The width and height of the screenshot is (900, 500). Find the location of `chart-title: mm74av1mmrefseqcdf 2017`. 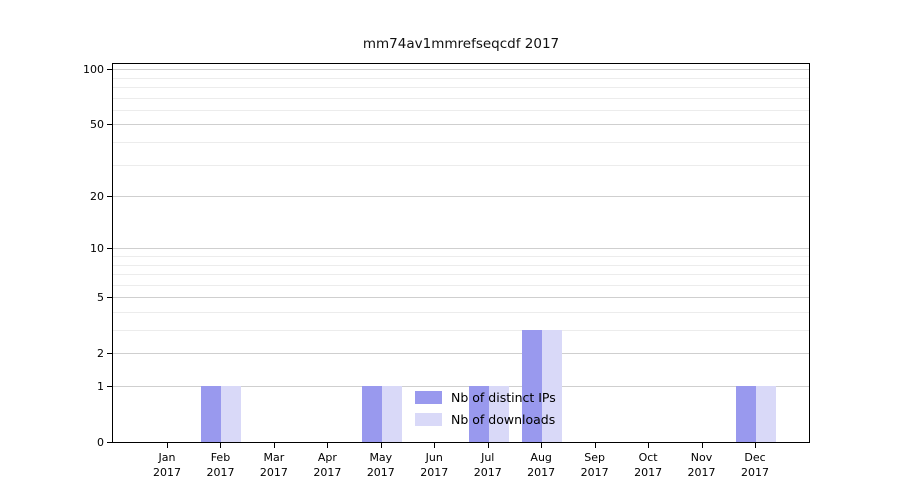

chart-title: mm74av1mmrefseqcdf 2017 is located at coordinates (461, 44).